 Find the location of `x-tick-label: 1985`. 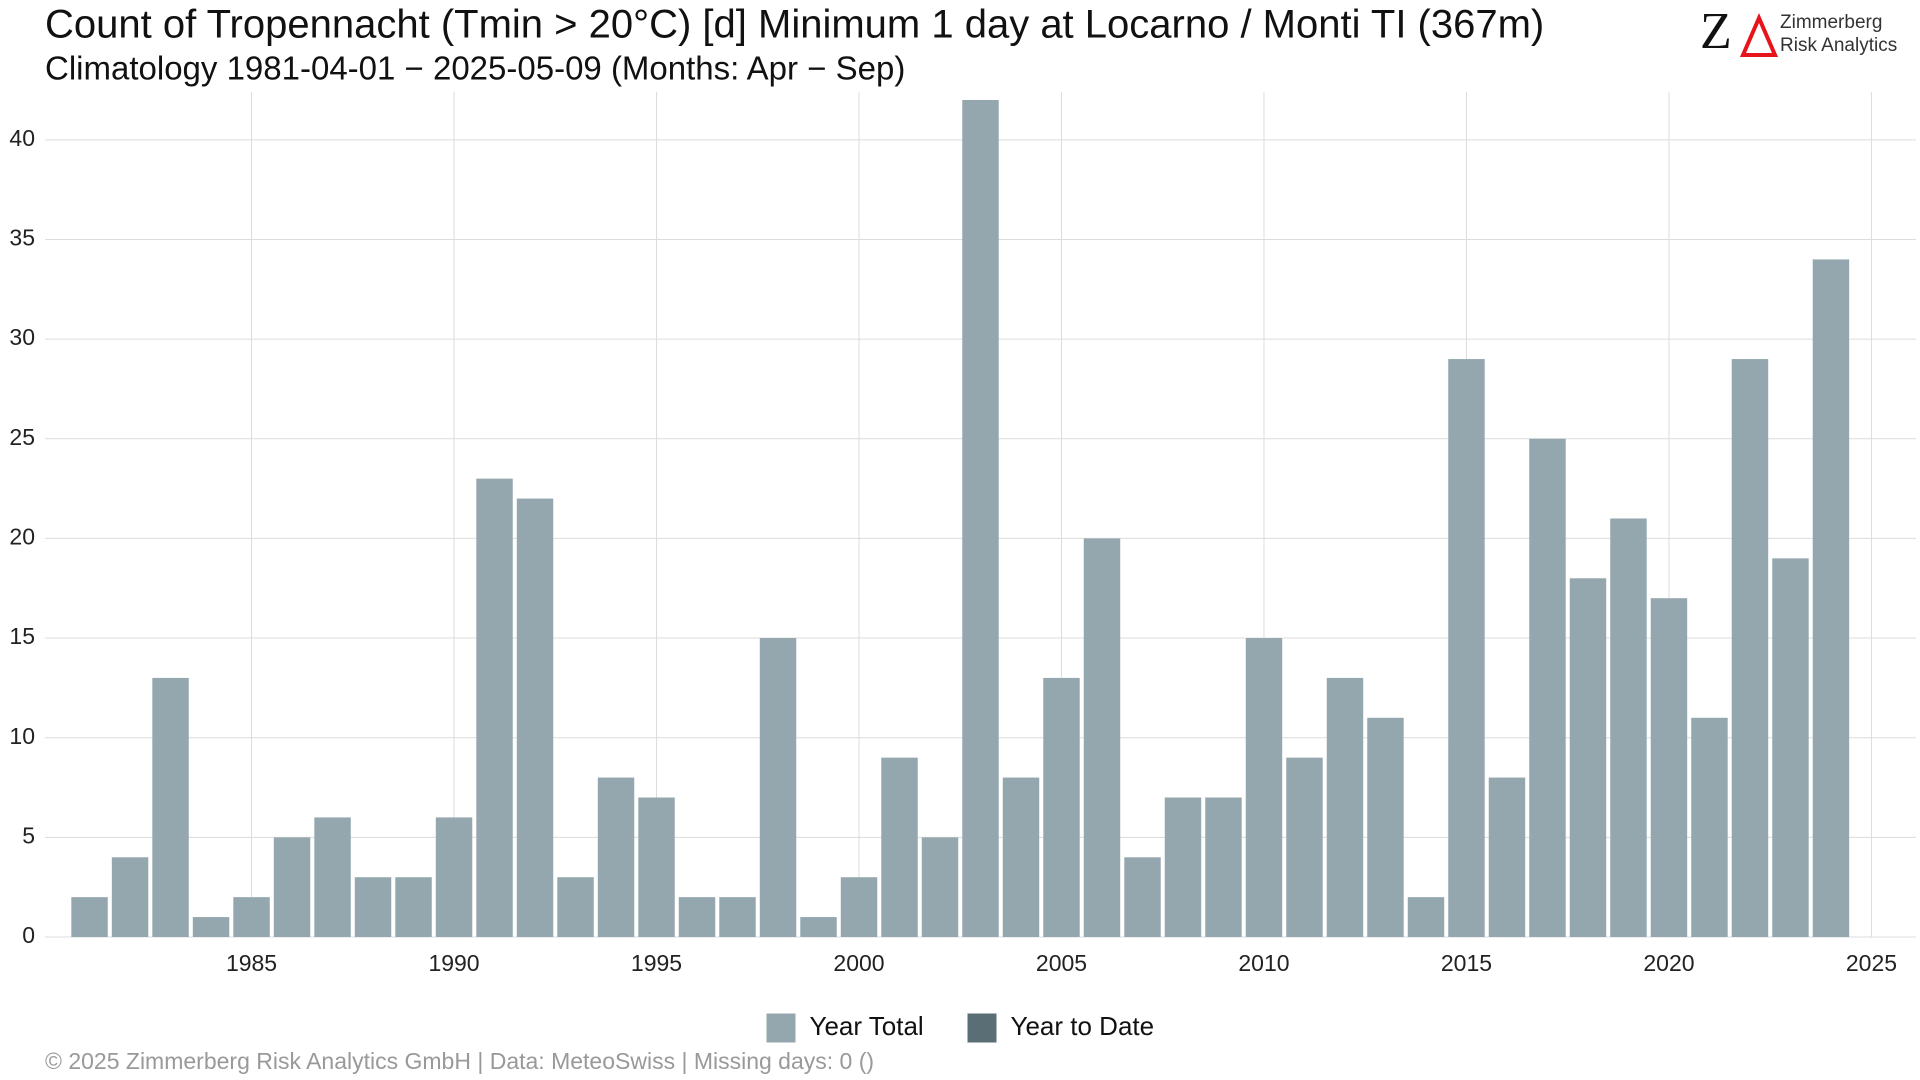

x-tick-label: 1985 is located at coordinates (251, 963).